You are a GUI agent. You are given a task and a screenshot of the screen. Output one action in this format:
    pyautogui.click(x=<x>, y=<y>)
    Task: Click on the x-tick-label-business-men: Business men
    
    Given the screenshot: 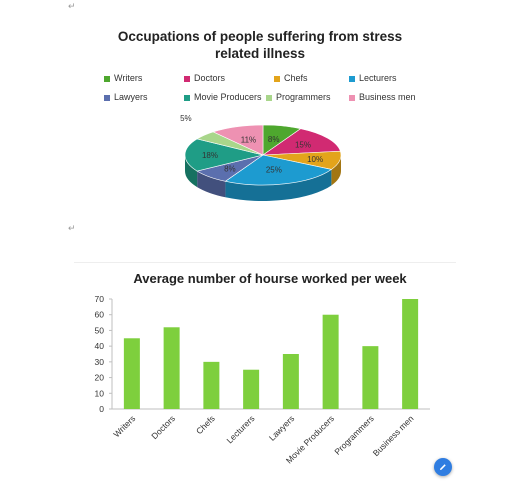 What is the action you would take?
    pyautogui.click(x=393, y=435)
    